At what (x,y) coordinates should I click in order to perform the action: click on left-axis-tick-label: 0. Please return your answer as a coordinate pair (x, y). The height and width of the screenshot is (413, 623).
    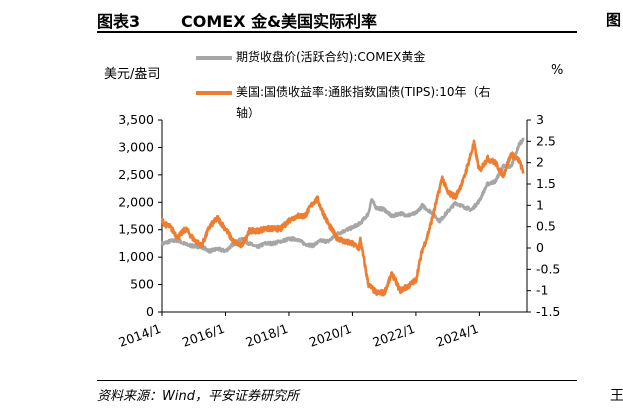
    Looking at the image, I should click on (150, 311).